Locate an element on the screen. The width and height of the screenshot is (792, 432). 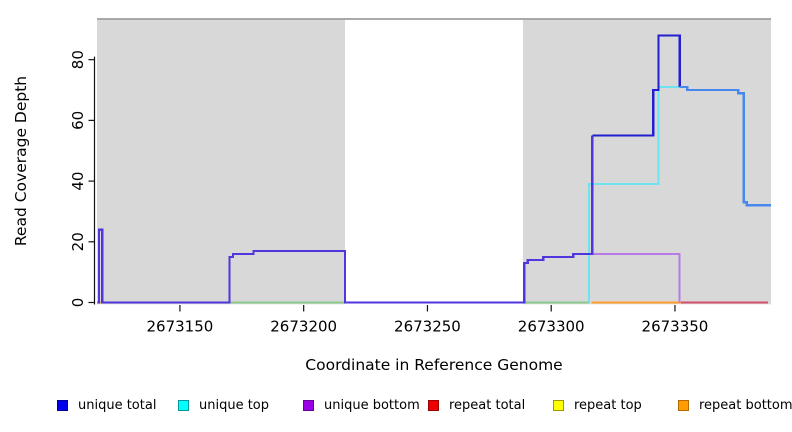
series-unique-total-top-merged is located at coordinates (725, 146).